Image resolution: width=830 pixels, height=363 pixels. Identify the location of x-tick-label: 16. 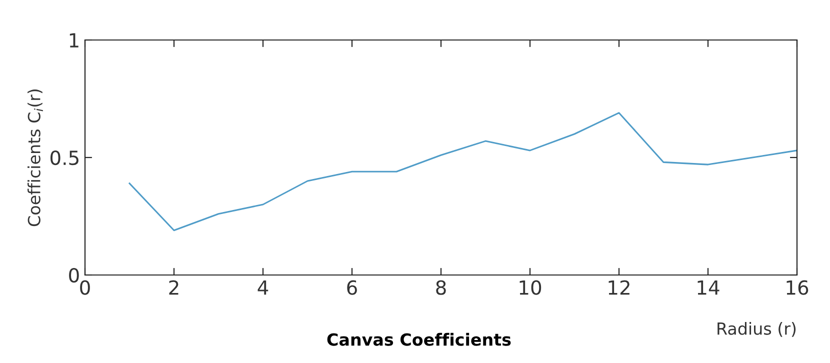
(797, 287).